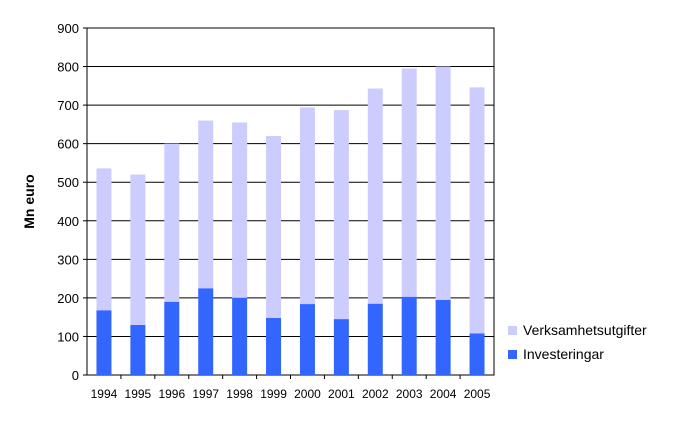  I want to click on bar-verksamhetsutgifter-1999, so click(274, 226).